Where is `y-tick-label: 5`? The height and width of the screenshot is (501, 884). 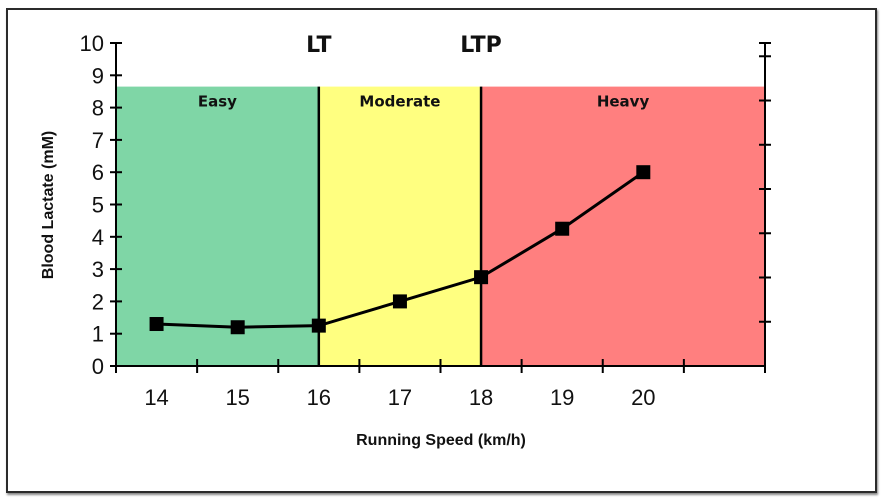
y-tick-label: 5 is located at coordinates (98, 205).